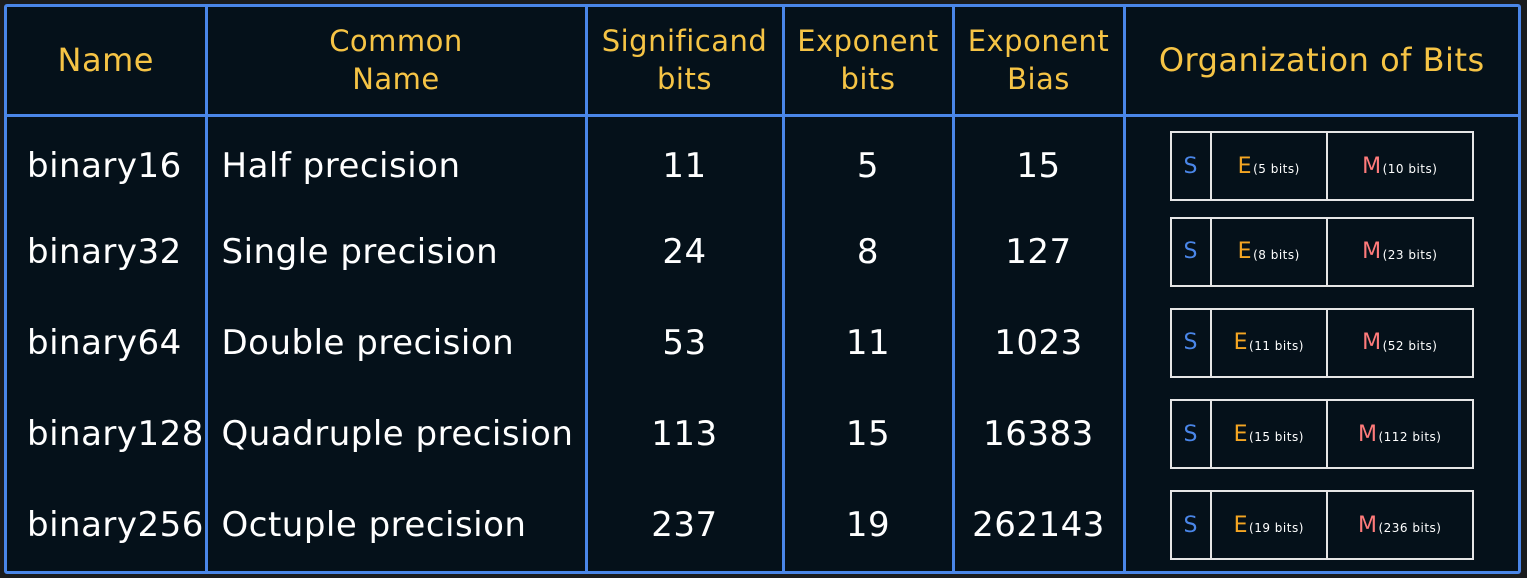 The height and width of the screenshot is (578, 1527). I want to click on exponent-field: E (19 bits), so click(1267, 525).